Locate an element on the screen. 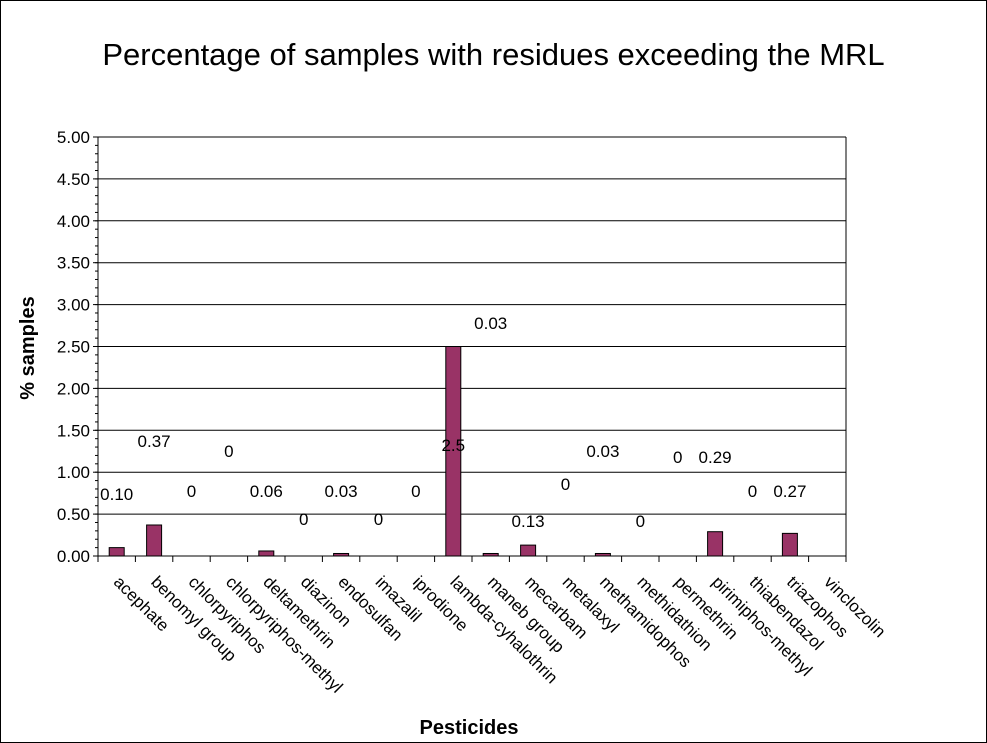 The height and width of the screenshot is (743, 987). y-tick-label: 2.00 is located at coordinates (73, 388).